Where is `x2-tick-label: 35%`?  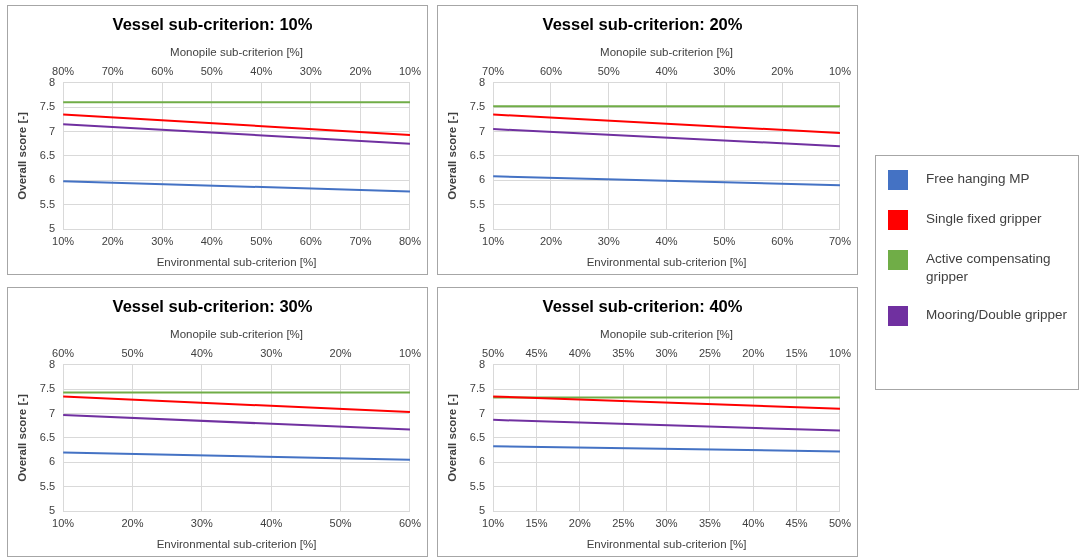
x2-tick-label: 35% is located at coordinates (623, 353).